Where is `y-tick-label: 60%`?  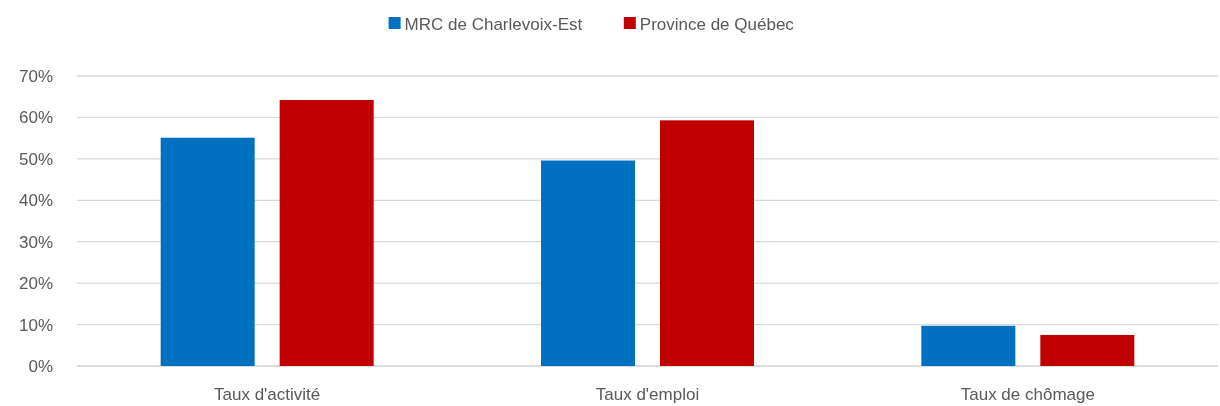 y-tick-label: 60% is located at coordinates (35, 118).